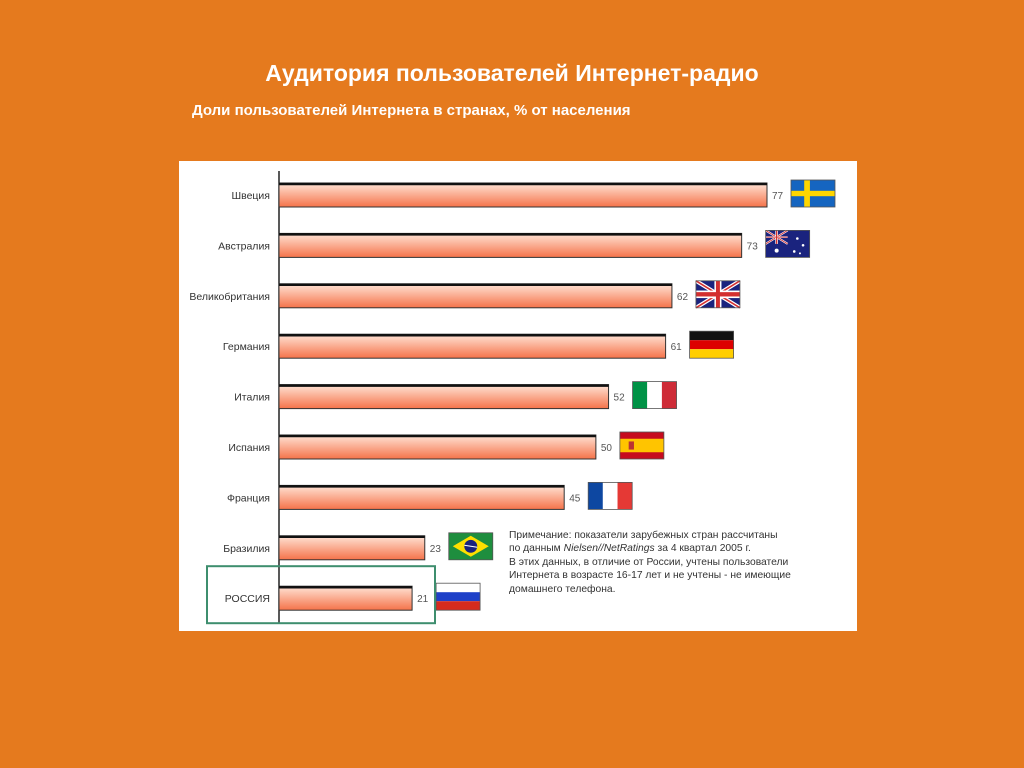 The width and height of the screenshot is (1024, 768). I want to click on data-label: 21, so click(423, 599).